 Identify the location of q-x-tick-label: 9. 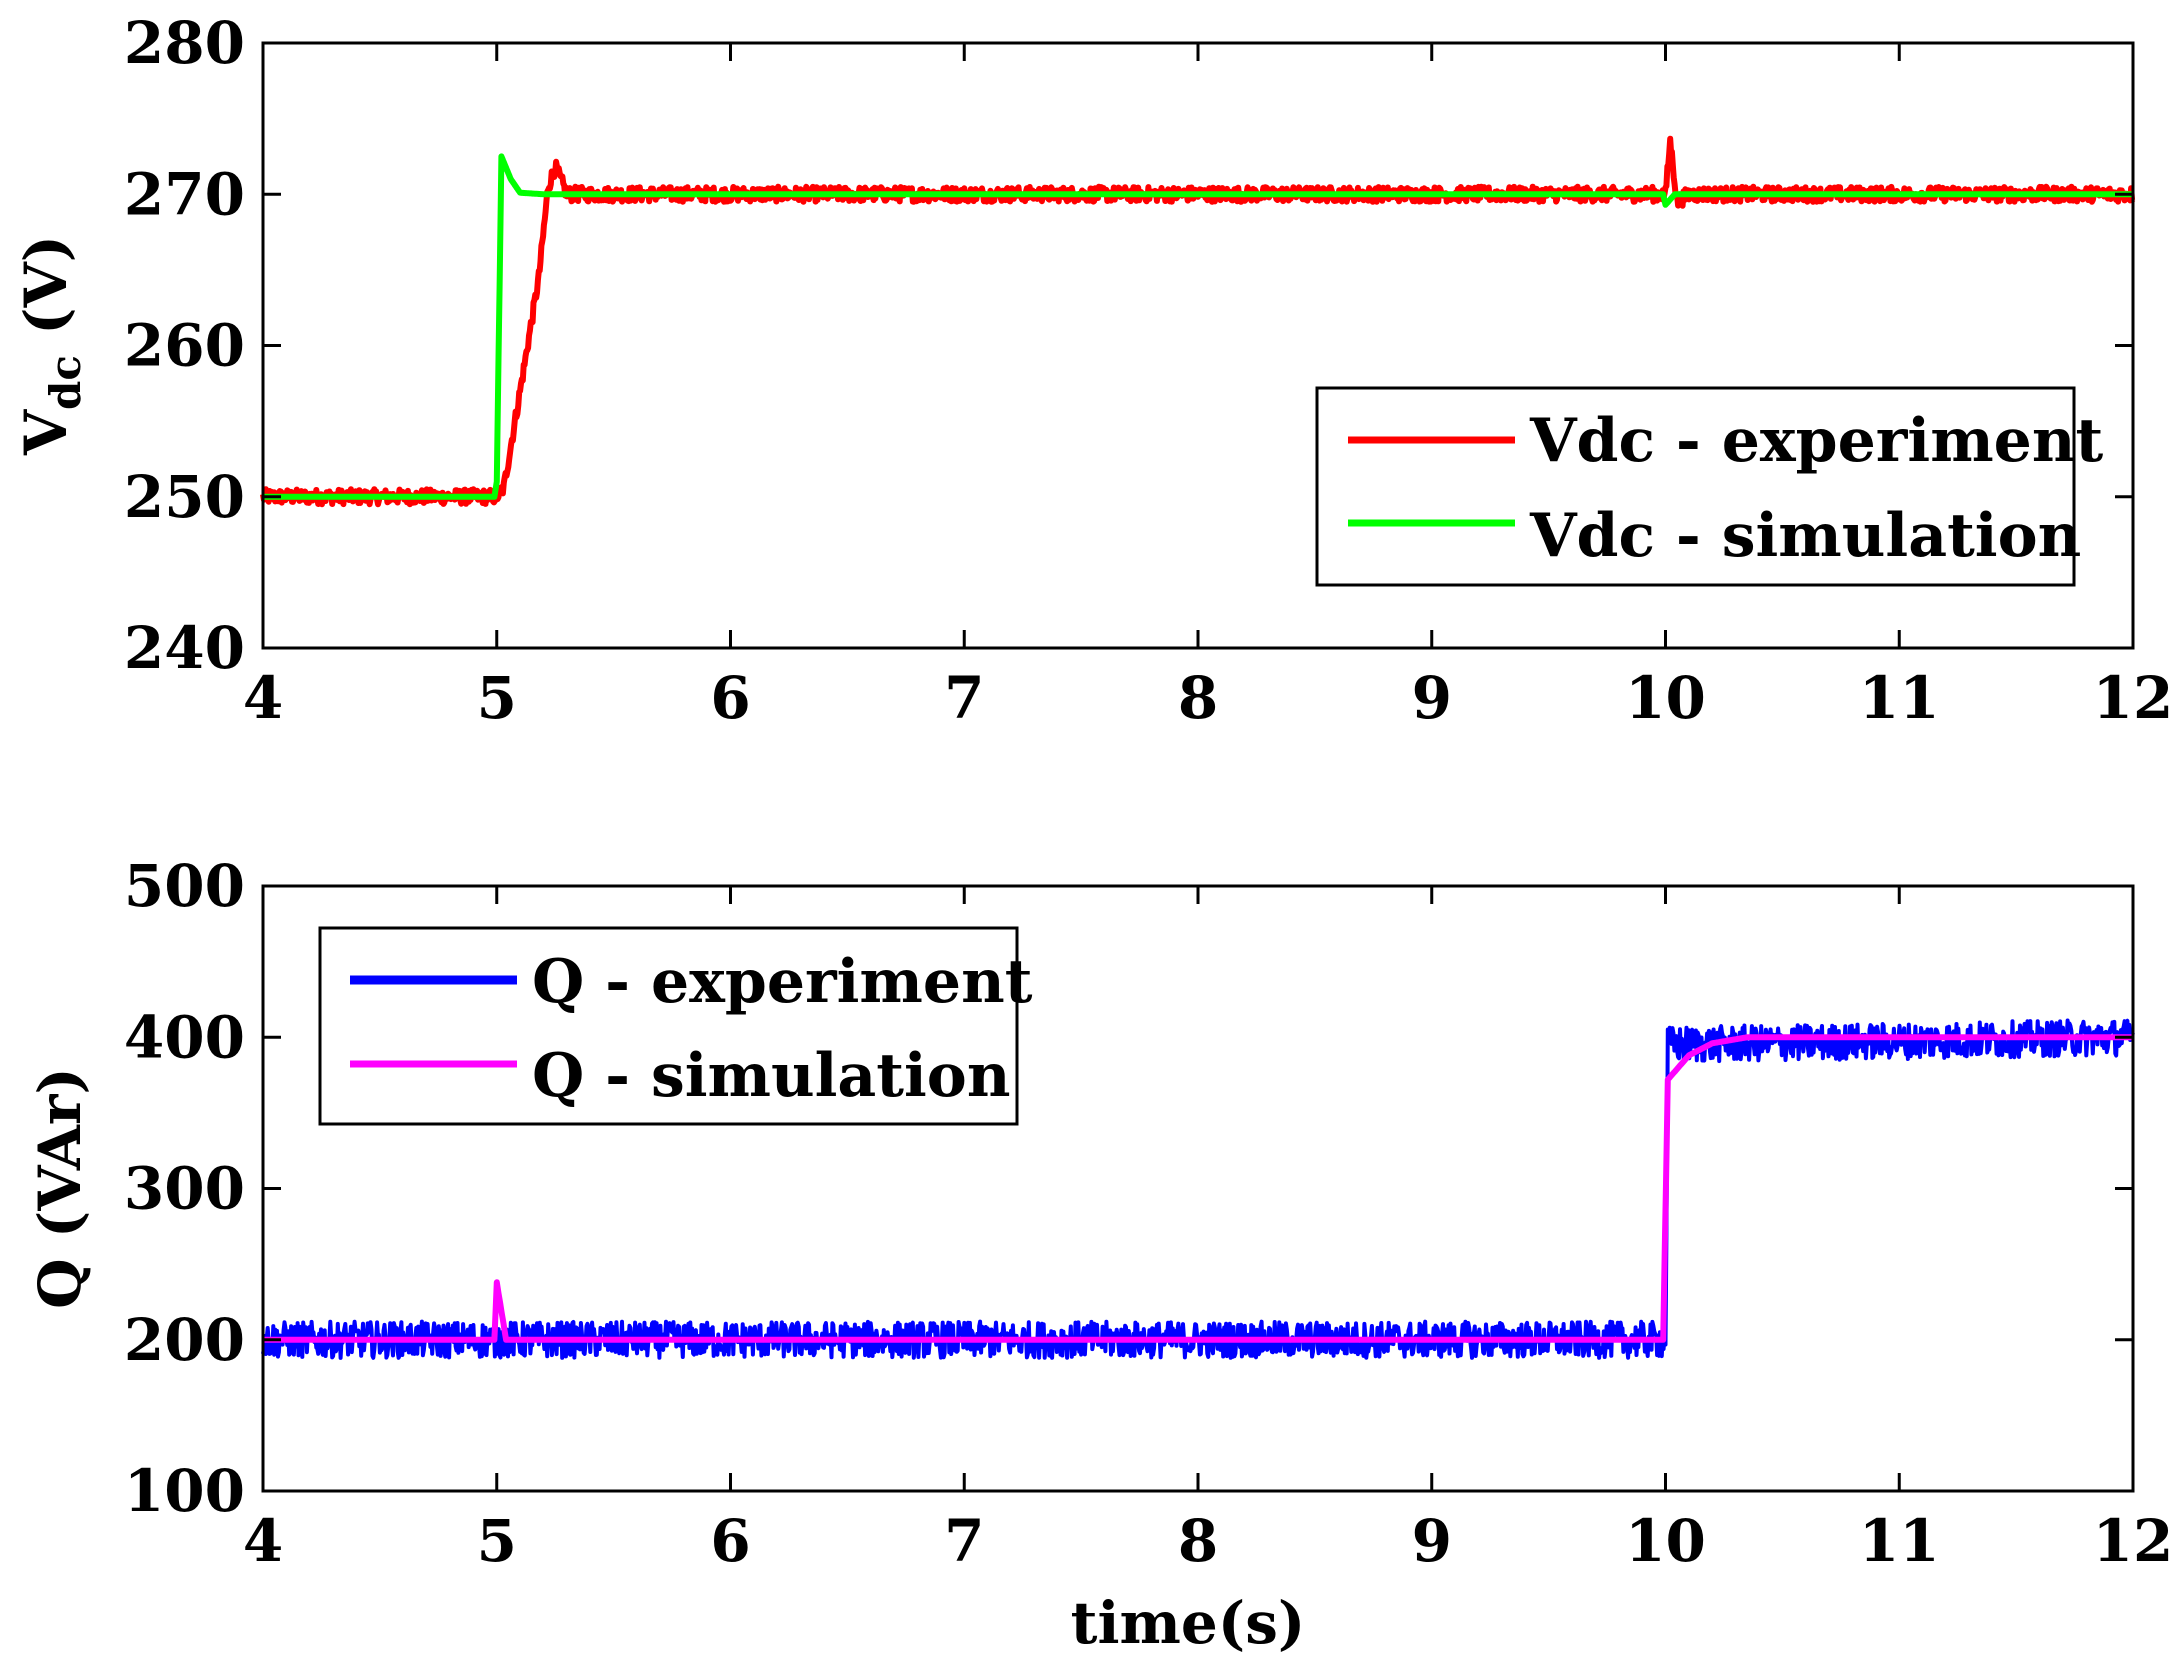
(1432, 1541).